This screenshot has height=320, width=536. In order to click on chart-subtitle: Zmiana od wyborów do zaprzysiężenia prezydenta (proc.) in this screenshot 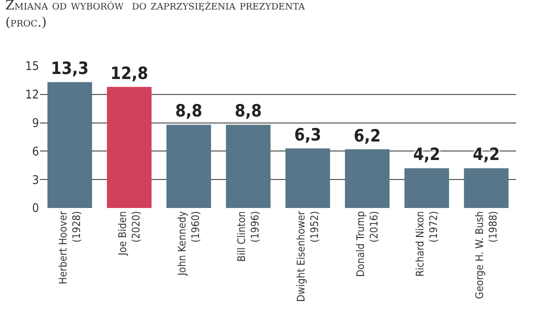, I will do `click(155, 15)`.